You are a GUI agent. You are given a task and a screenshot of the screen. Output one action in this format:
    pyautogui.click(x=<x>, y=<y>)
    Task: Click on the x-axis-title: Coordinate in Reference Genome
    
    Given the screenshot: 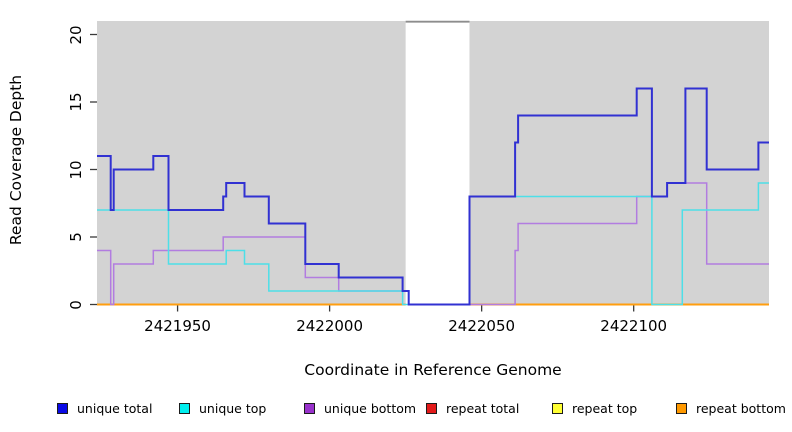 What is the action you would take?
    pyautogui.click(x=433, y=370)
    